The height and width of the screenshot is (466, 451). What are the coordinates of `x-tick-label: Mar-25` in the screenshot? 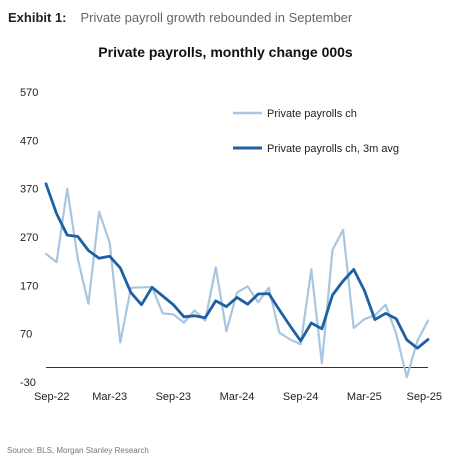 It's located at (364, 397).